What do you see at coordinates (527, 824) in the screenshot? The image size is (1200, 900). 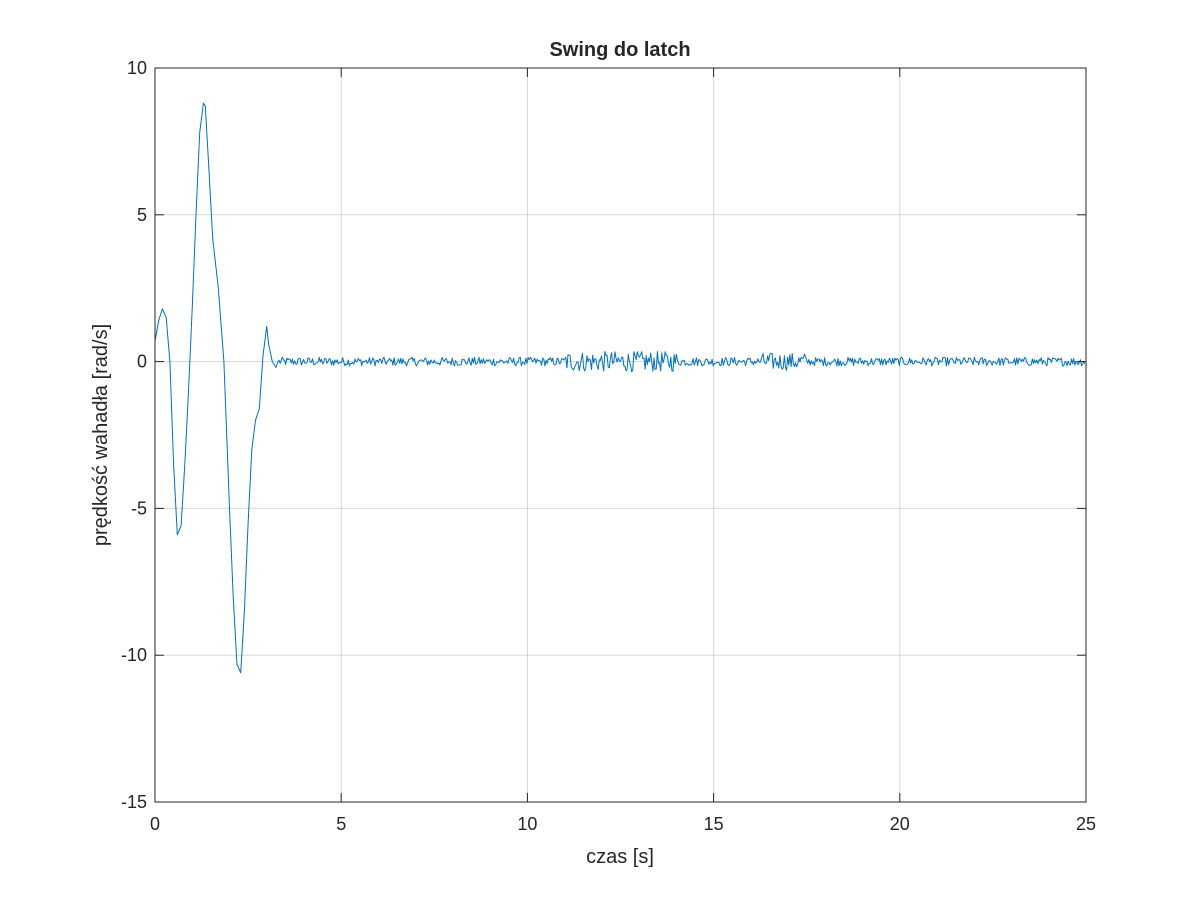 I see `x-tick-label: 10` at bounding box center [527, 824].